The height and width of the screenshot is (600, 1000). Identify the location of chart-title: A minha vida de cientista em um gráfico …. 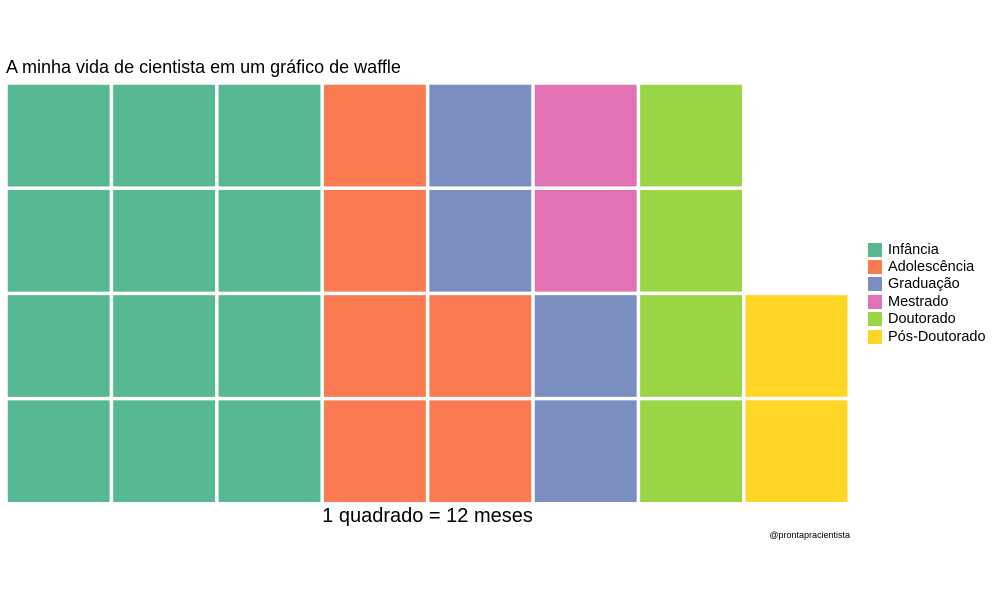
(203, 67).